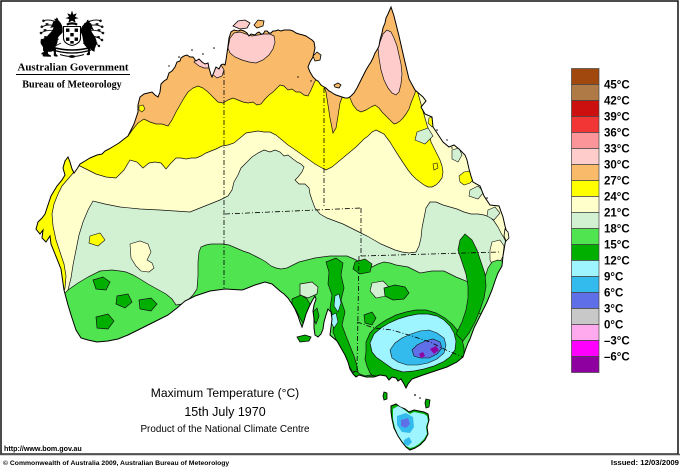  What do you see at coordinates (613, 326) in the screenshot?
I see `svg-text: 0°C` at bounding box center [613, 326].